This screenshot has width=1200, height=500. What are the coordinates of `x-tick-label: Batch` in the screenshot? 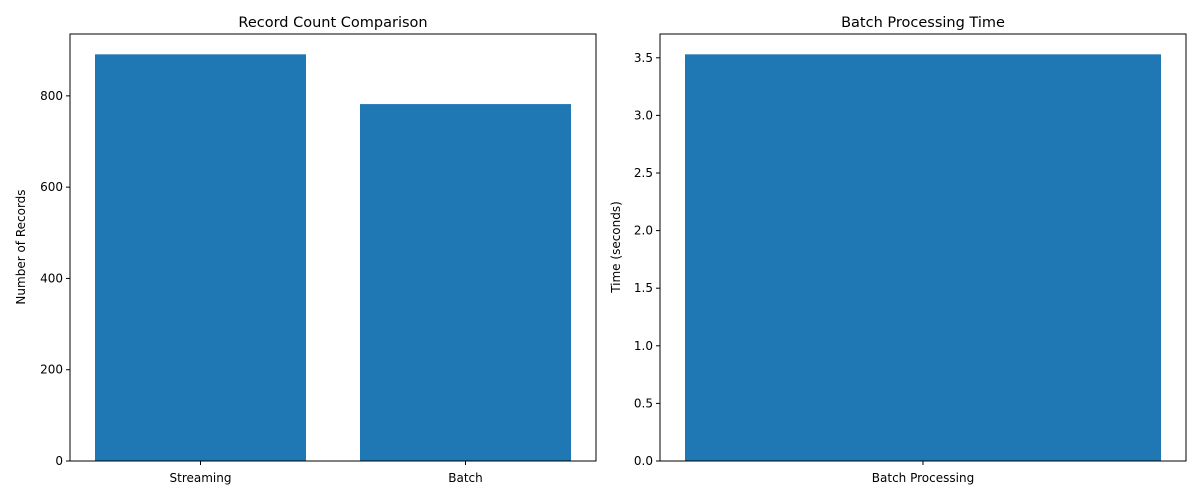 It's located at (465, 478).